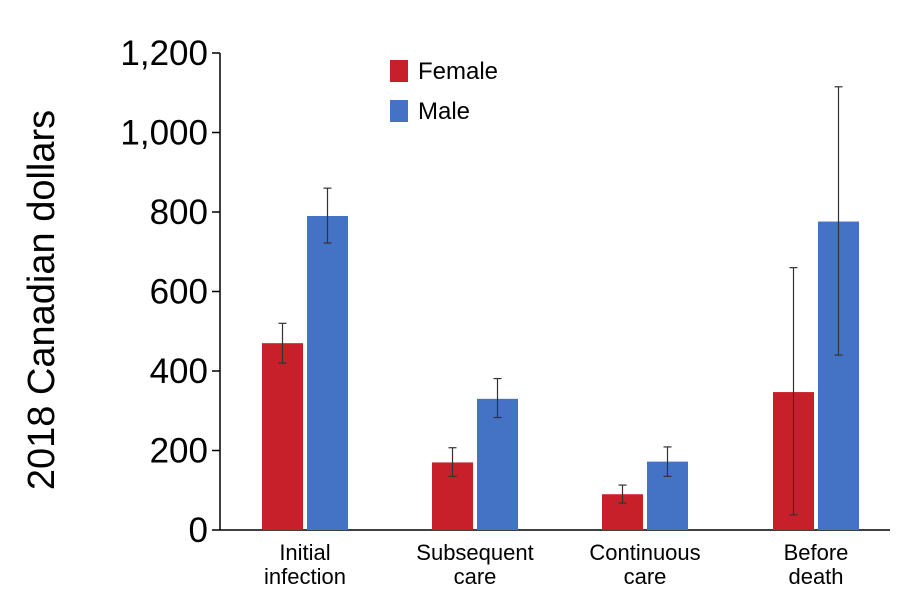 The image size is (900, 612). What do you see at coordinates (399, 71) in the screenshot?
I see `legend-swatch-female` at bounding box center [399, 71].